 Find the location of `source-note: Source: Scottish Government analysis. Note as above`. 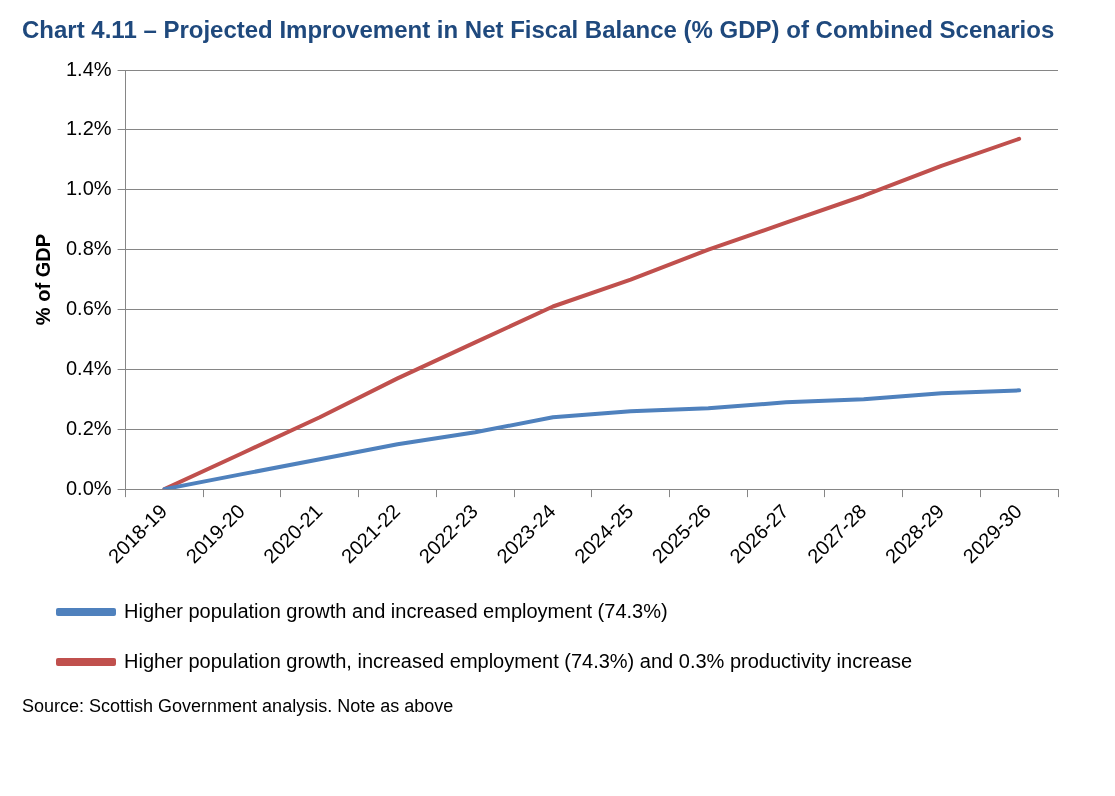

source-note: Source: Scottish Government analysis. Note as above is located at coordinates (238, 706).